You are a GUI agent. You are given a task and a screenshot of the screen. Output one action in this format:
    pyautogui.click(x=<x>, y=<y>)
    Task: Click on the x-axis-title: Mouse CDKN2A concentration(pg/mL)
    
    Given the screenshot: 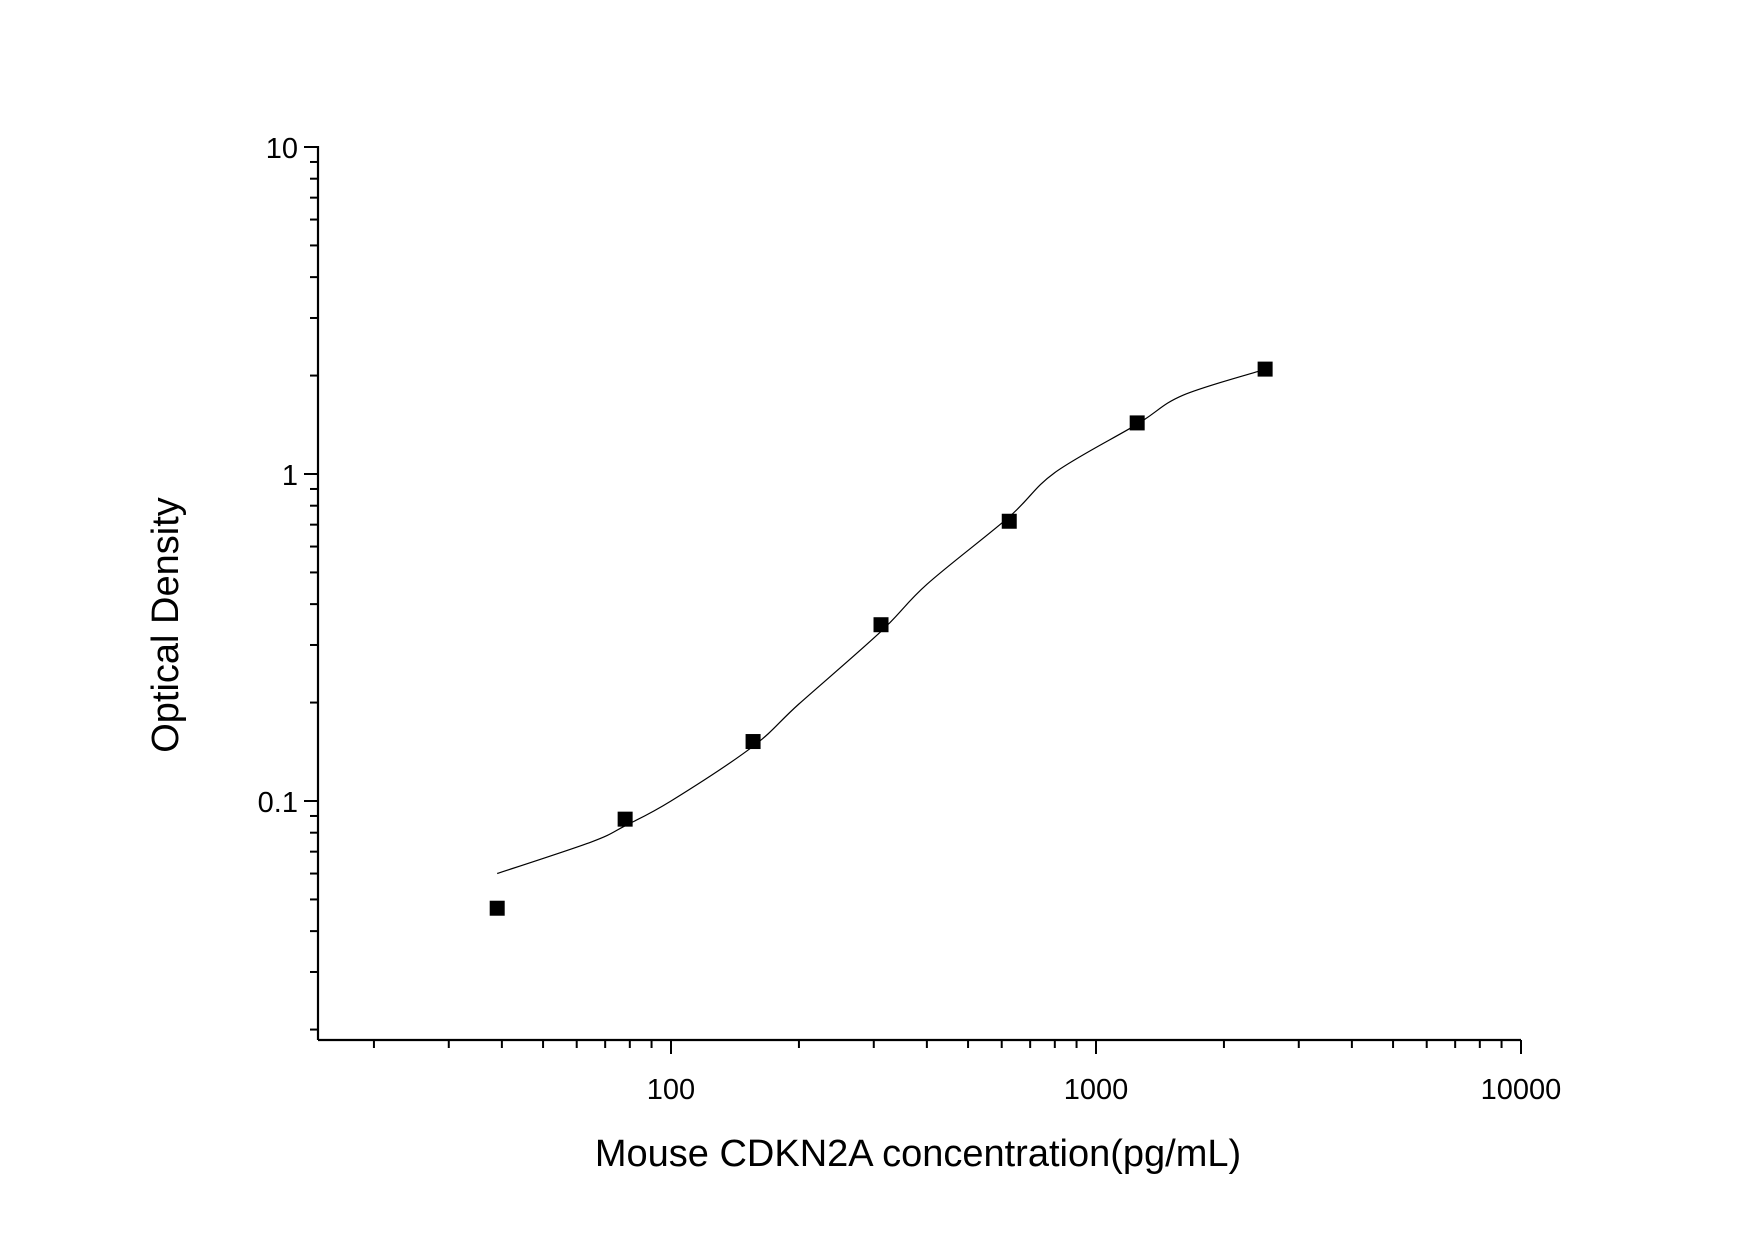 What is the action you would take?
    pyautogui.click(x=918, y=1154)
    